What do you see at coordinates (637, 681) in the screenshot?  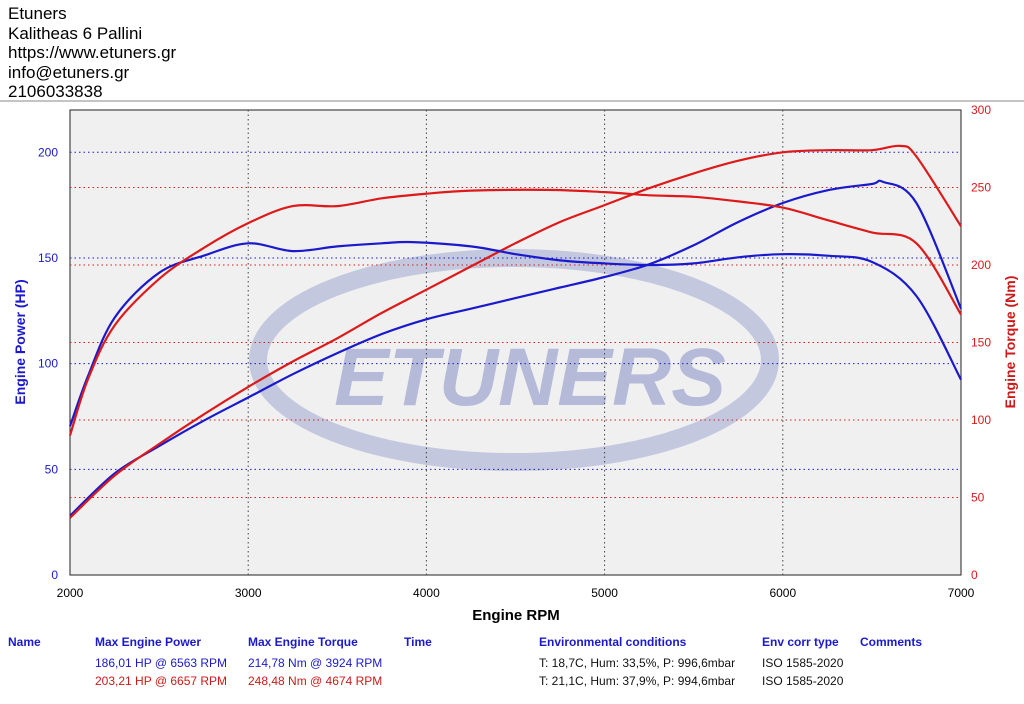 I see `row2-environment: T: 21,1C, Hum: 37,9%, P: 994,6mbar` at bounding box center [637, 681].